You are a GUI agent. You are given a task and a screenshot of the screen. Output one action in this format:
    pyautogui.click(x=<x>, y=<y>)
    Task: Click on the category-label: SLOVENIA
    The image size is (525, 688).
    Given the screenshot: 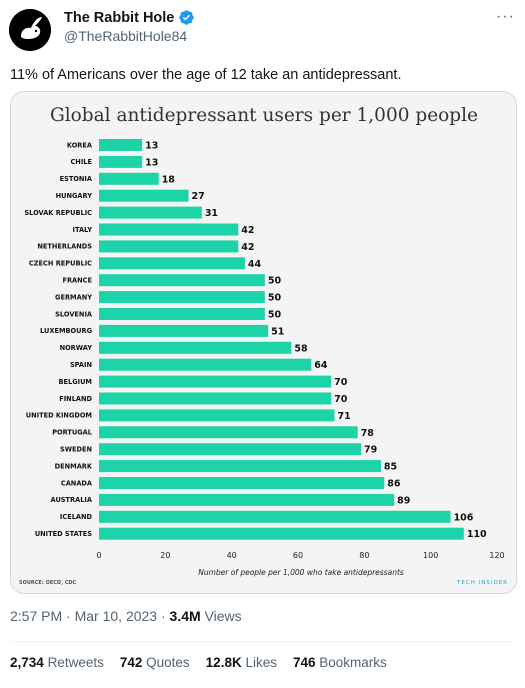 What is the action you would take?
    pyautogui.click(x=74, y=314)
    